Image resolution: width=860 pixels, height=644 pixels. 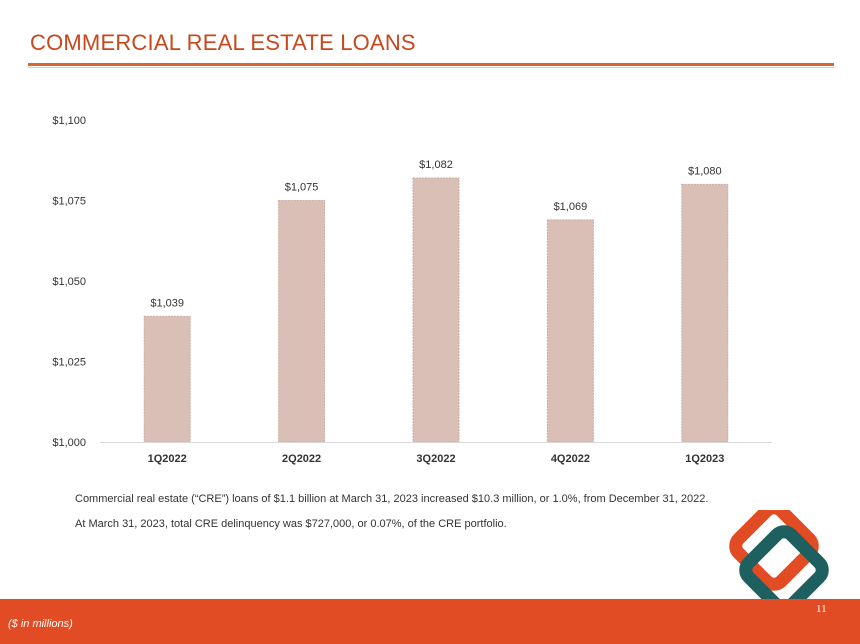 What do you see at coordinates (69, 363) in the screenshot?
I see `y-tick-label: $1,025` at bounding box center [69, 363].